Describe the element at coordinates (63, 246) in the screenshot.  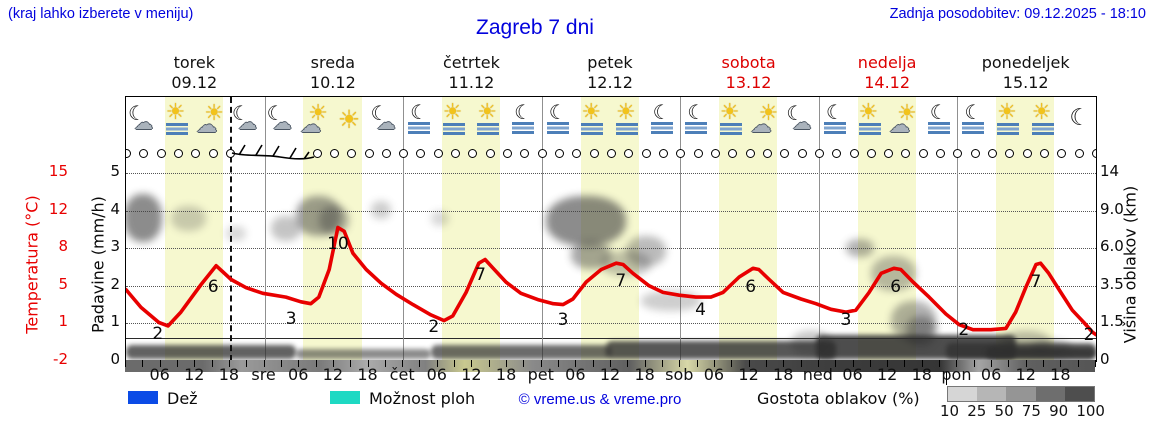
I see `axis-tick-label: 8` at that location.